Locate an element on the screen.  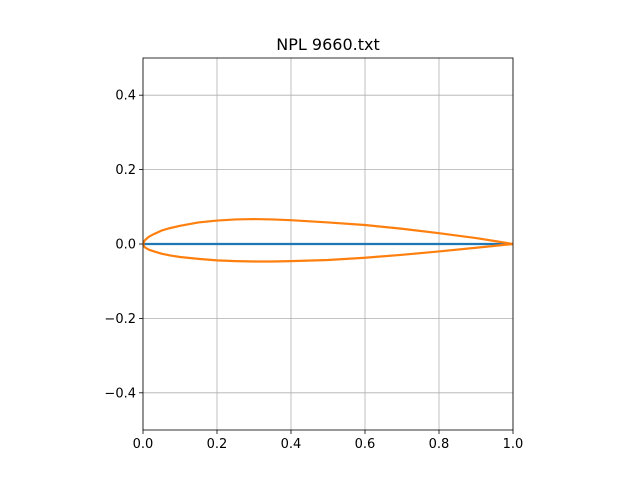
y-axis: −0.4 −0.2 0.0 0.2 0.4 is located at coordinates (123, 245).